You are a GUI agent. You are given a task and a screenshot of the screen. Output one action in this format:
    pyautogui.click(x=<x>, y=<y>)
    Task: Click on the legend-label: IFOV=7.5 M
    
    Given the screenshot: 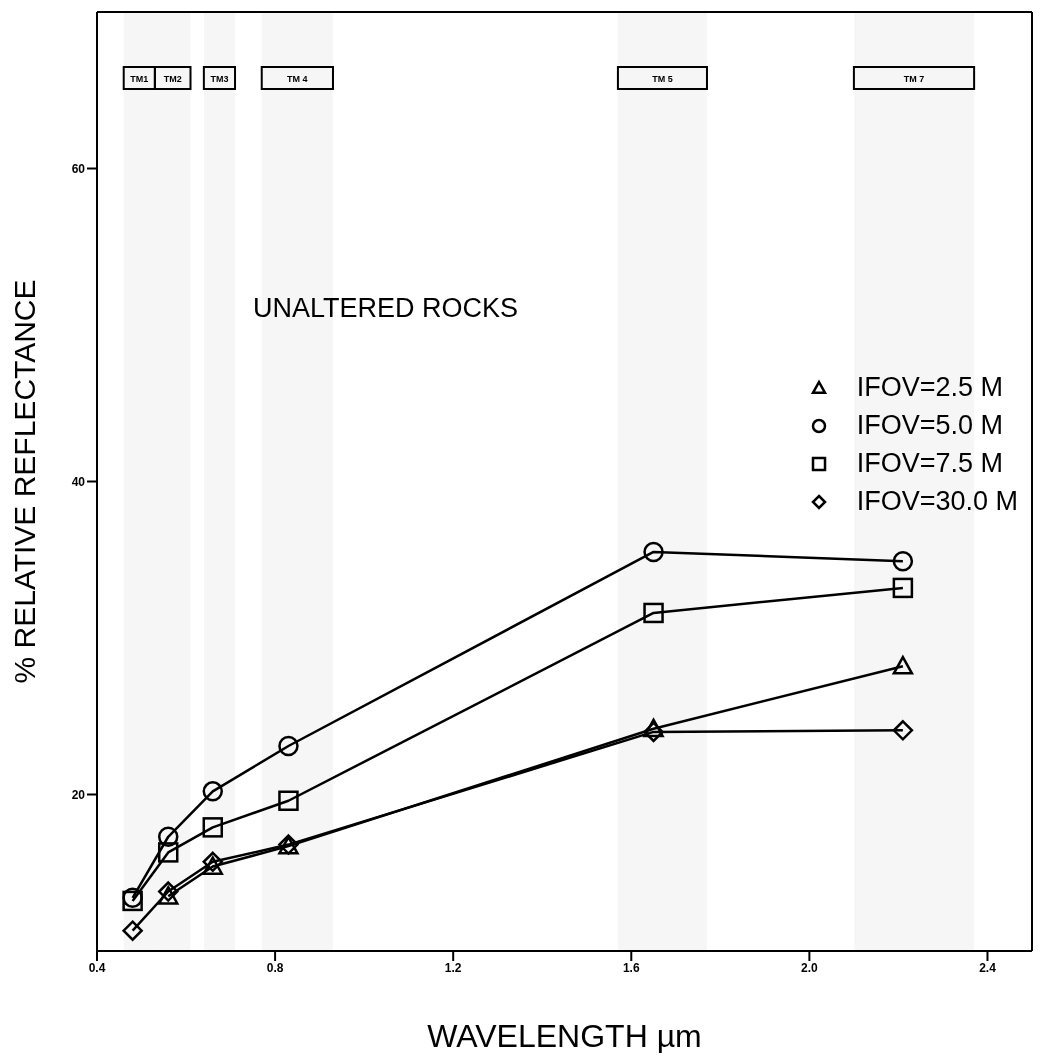 What is the action you would take?
    pyautogui.click(x=929, y=463)
    